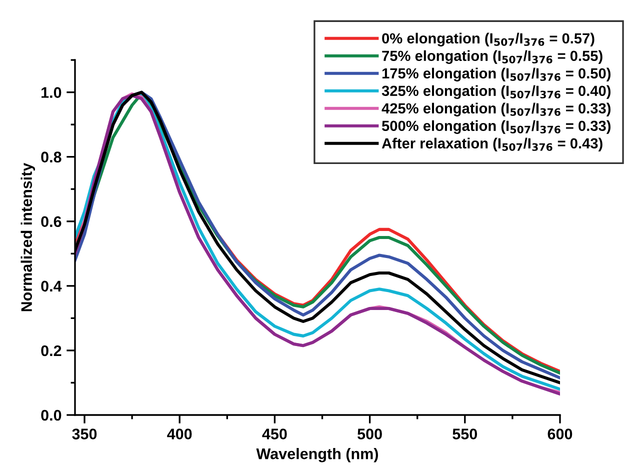  Describe the element at coordinates (51, 350) in the screenshot. I see `y-tick-label: 0.2` at that location.